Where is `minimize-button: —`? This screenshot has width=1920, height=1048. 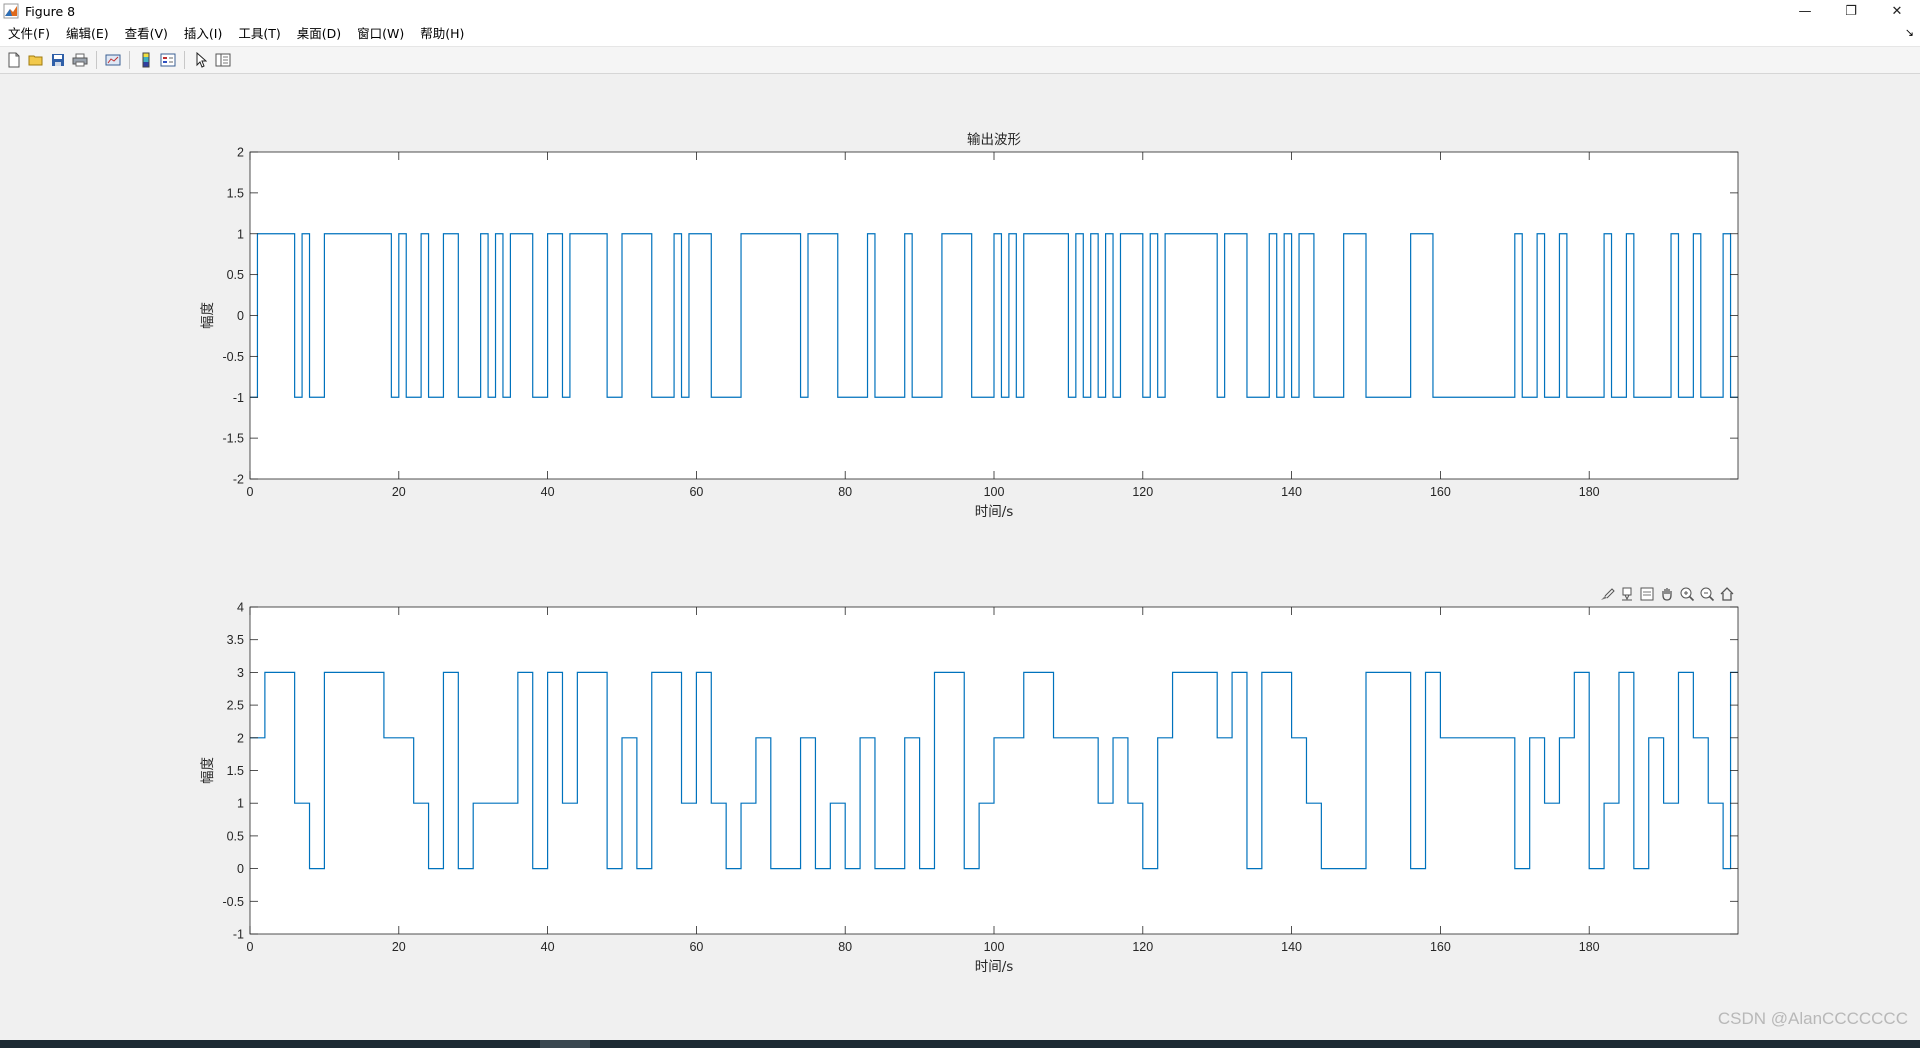 minimize-button: — is located at coordinates (1805, 11).